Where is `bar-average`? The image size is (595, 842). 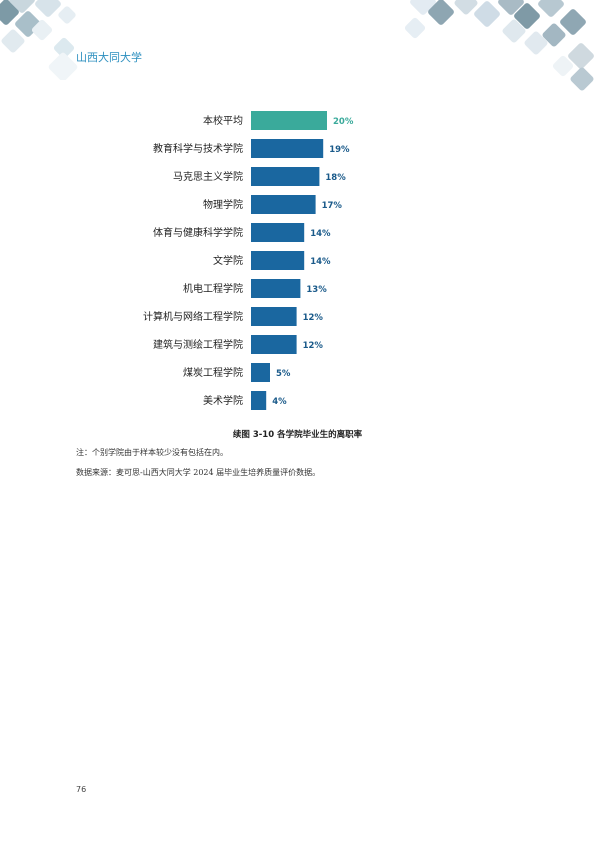 bar-average is located at coordinates (289, 120).